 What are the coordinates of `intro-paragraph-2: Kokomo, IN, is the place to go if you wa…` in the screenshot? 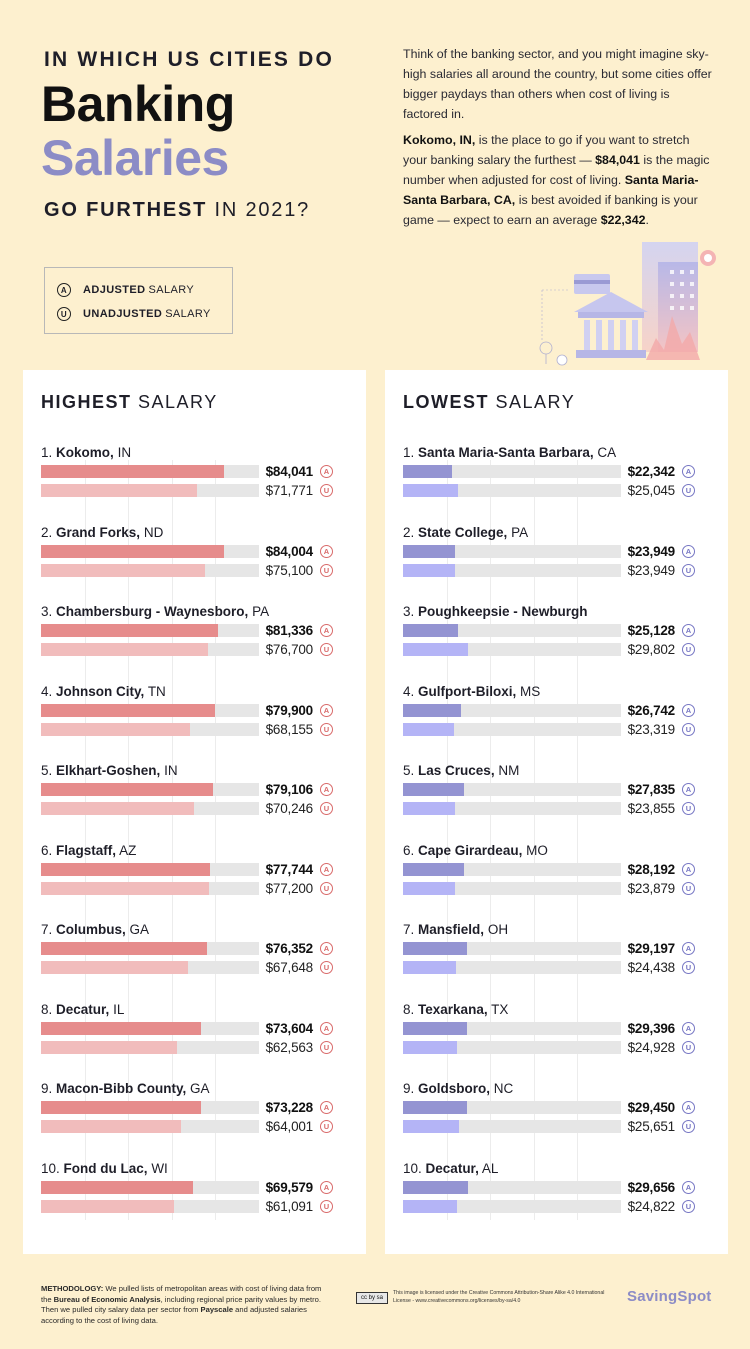 It's located at (558, 180).